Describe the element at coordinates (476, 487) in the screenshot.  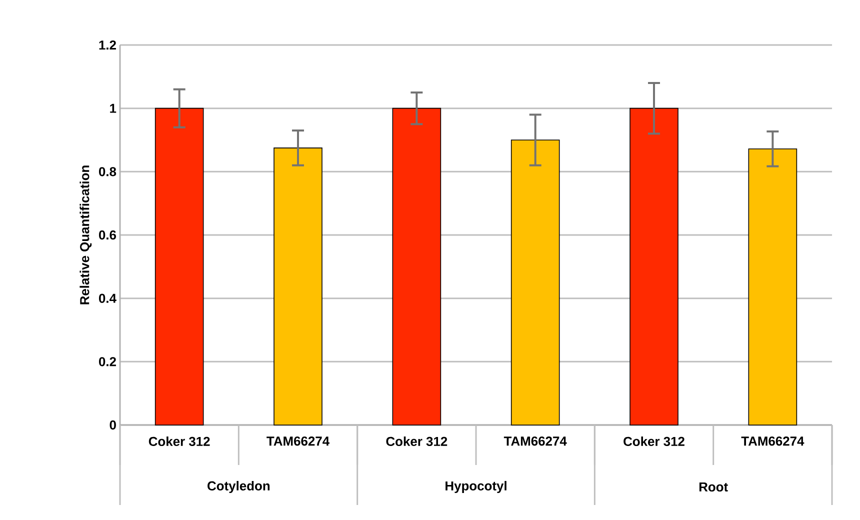
I see `text: Hypocotyl` at that location.